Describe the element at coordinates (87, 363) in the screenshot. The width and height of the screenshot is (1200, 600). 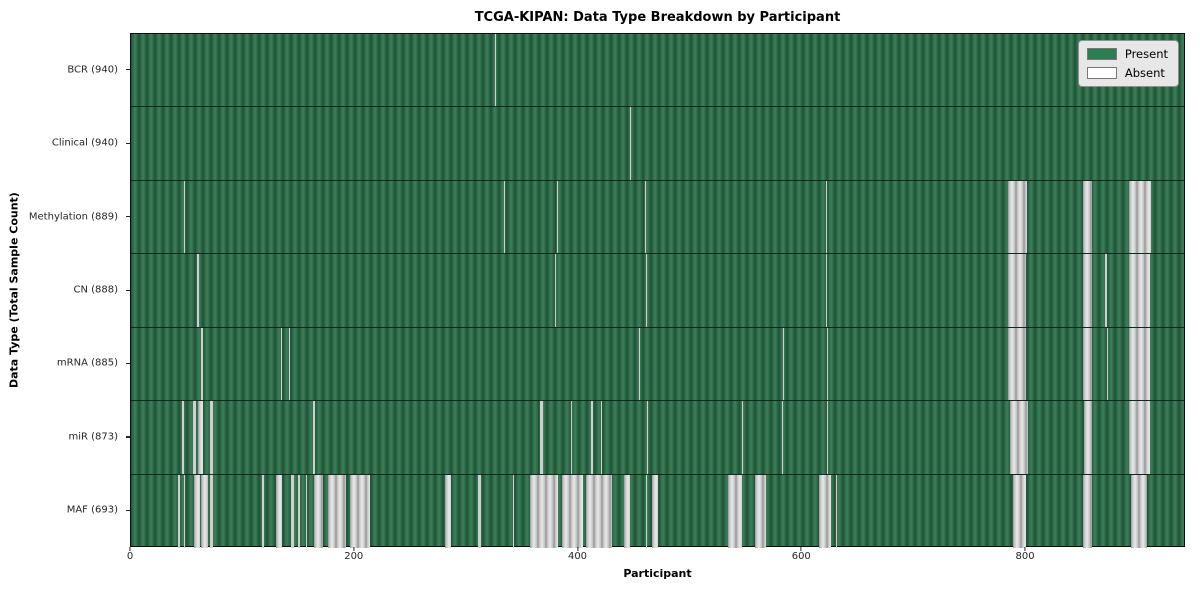
I see `y-tick-label-mRNA: mRNA (885)` at that location.